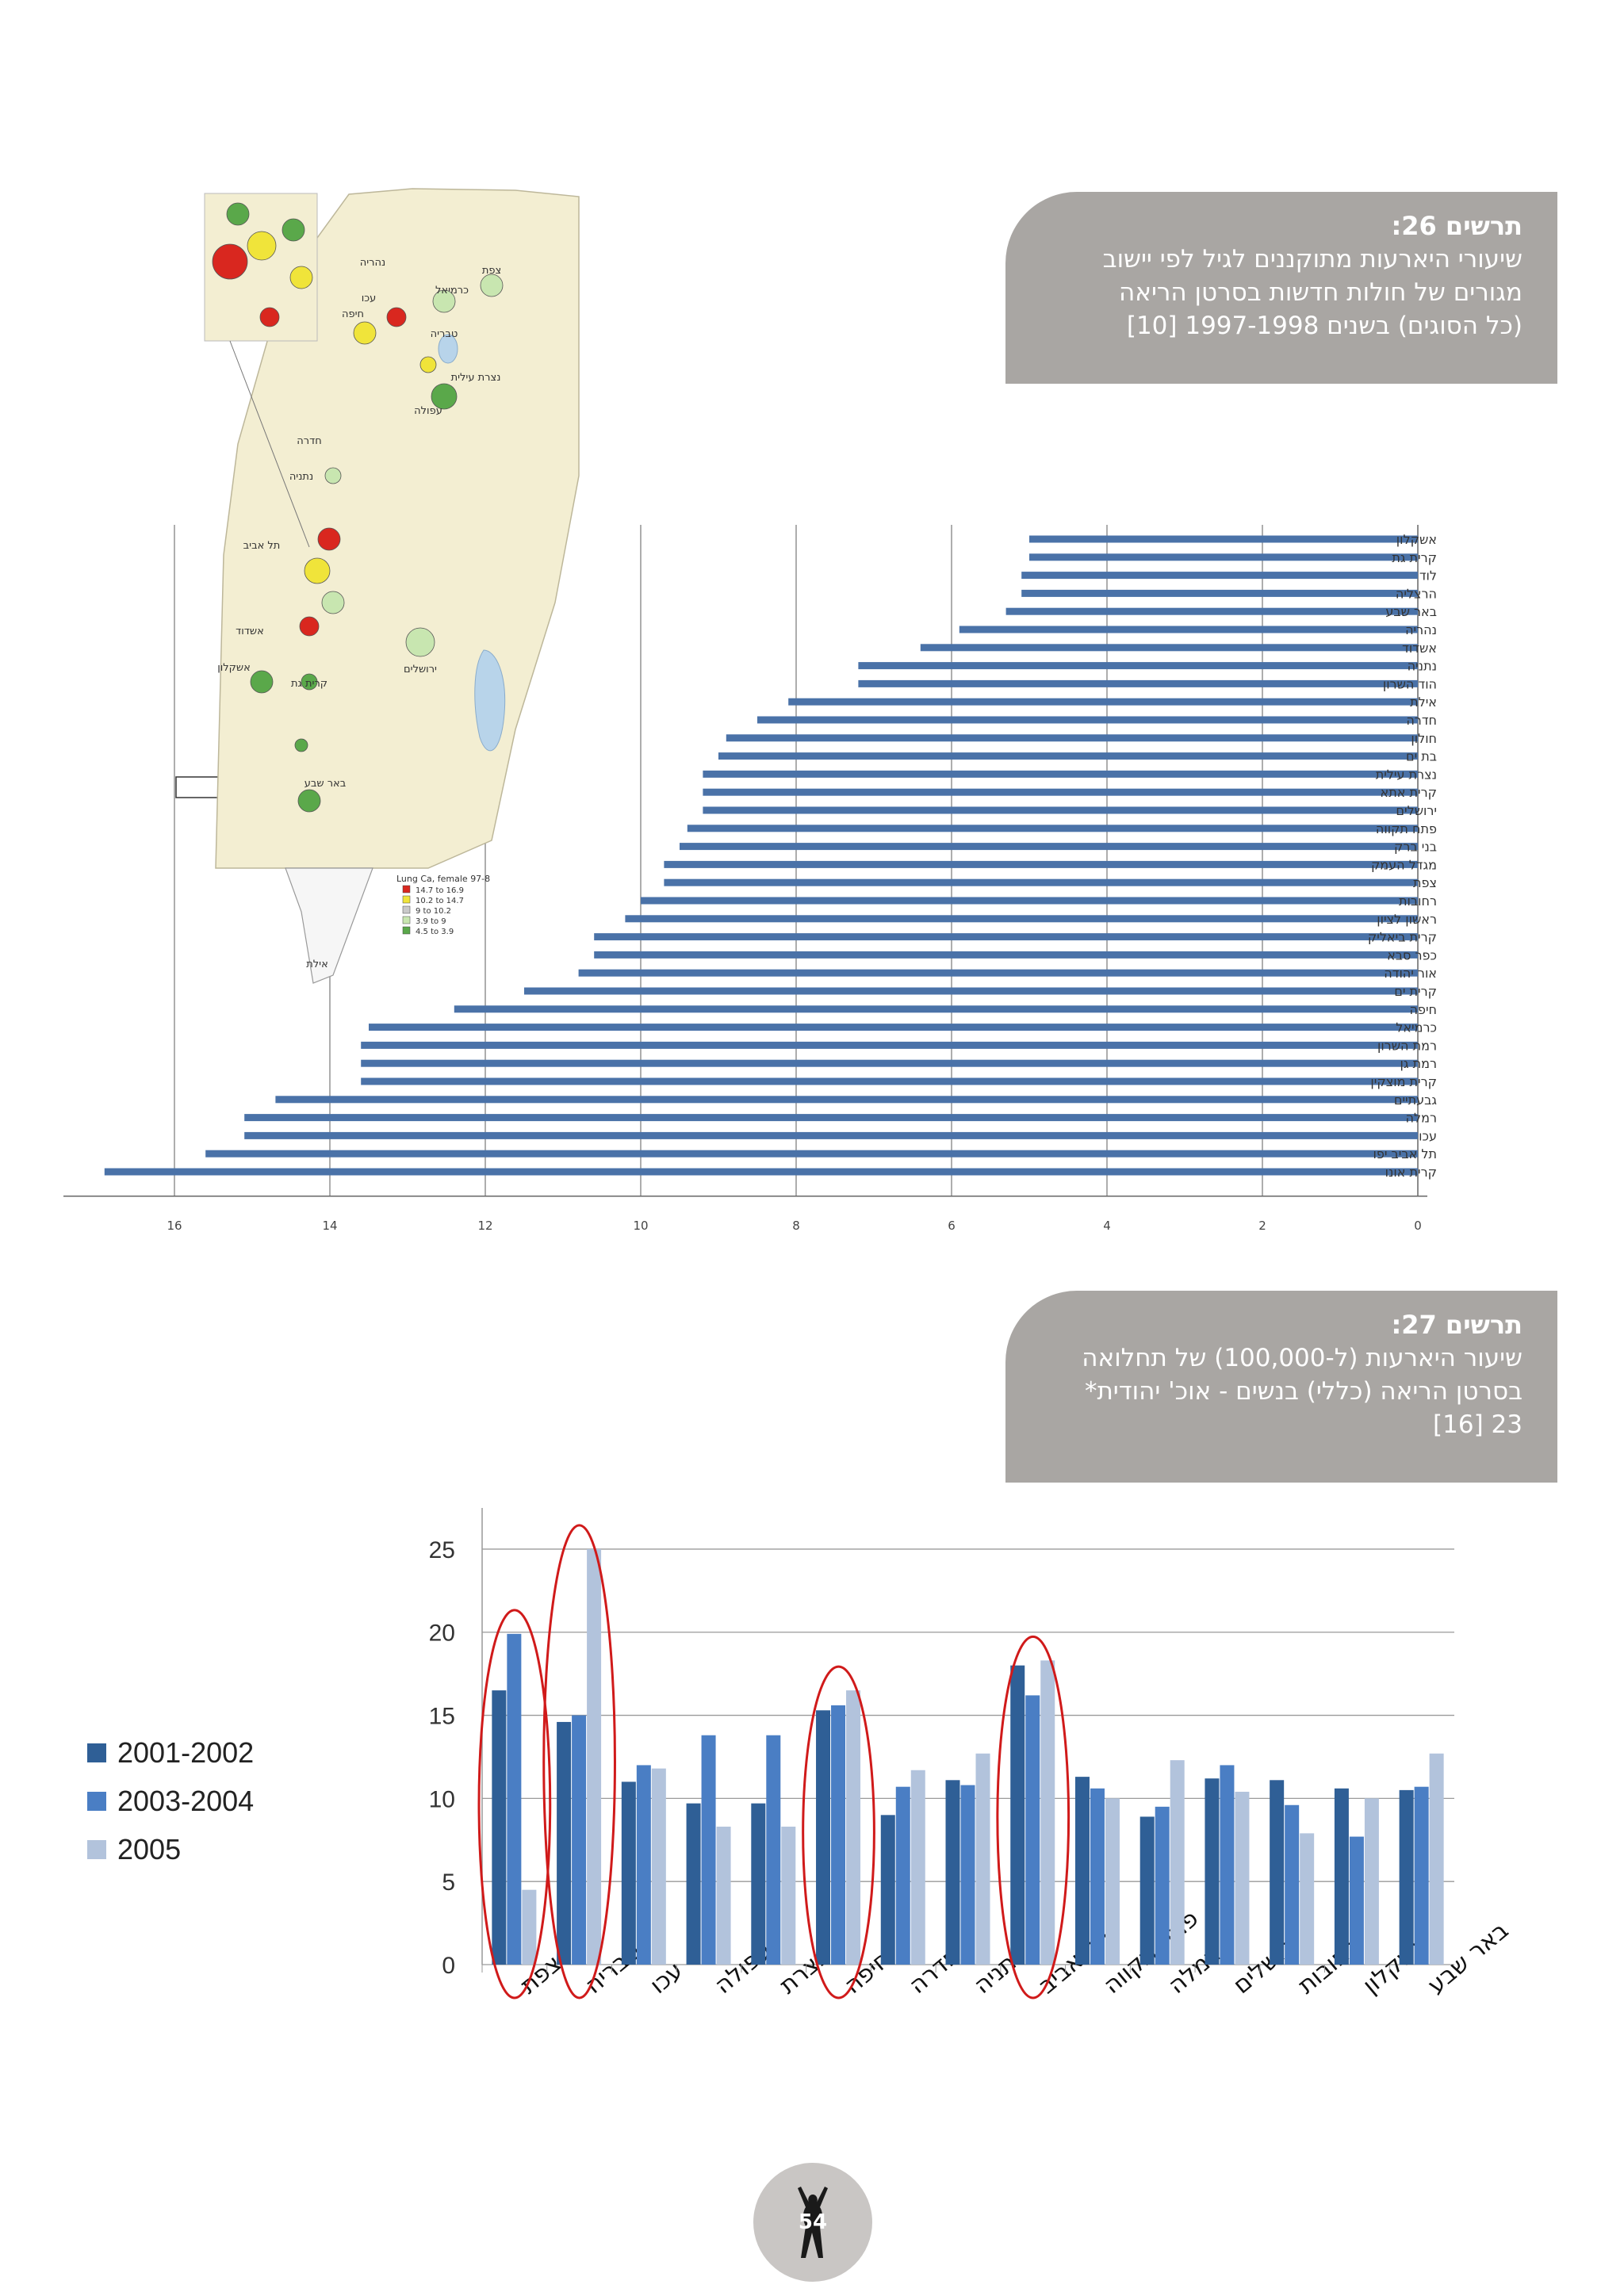 Image resolution: width=1624 pixels, height=2296 pixels. Describe the element at coordinates (250, 631) in the screenshot. I see `city-label: אשדוד` at that location.